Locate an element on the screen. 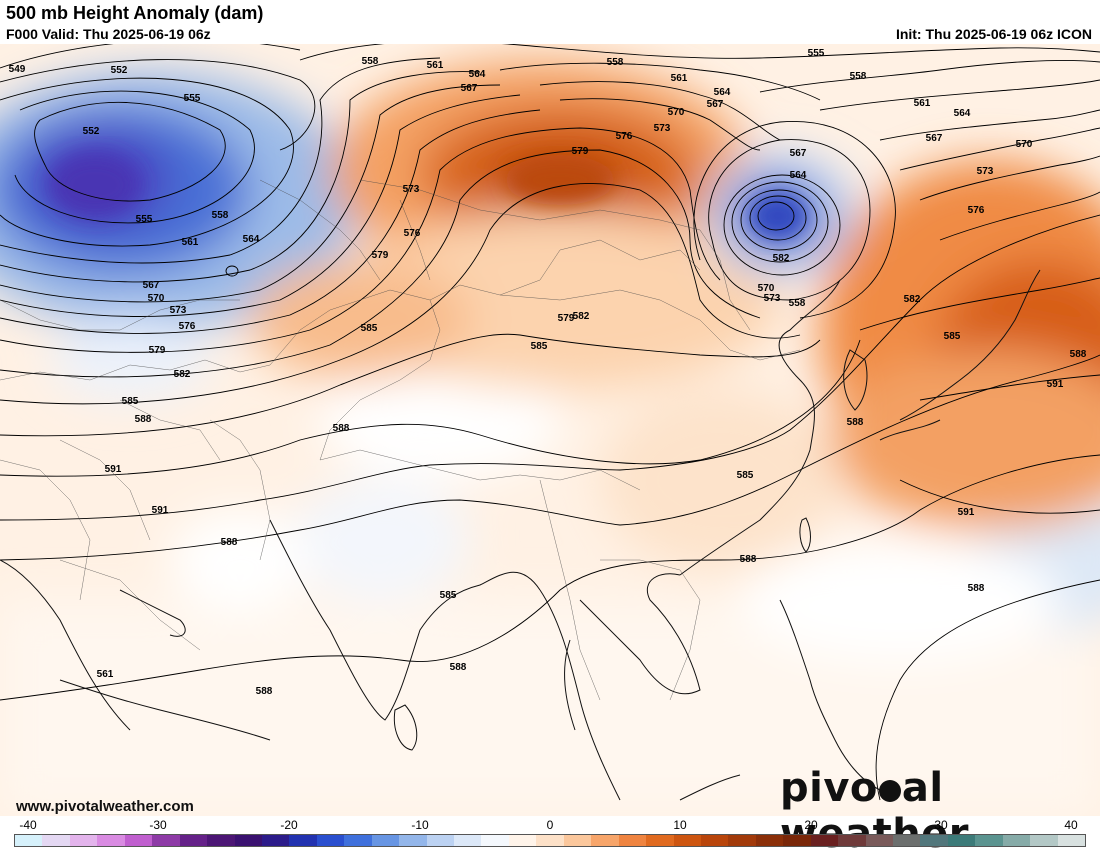 The height and width of the screenshot is (857, 1100). logo-globe-icon is located at coordinates (889, 791).